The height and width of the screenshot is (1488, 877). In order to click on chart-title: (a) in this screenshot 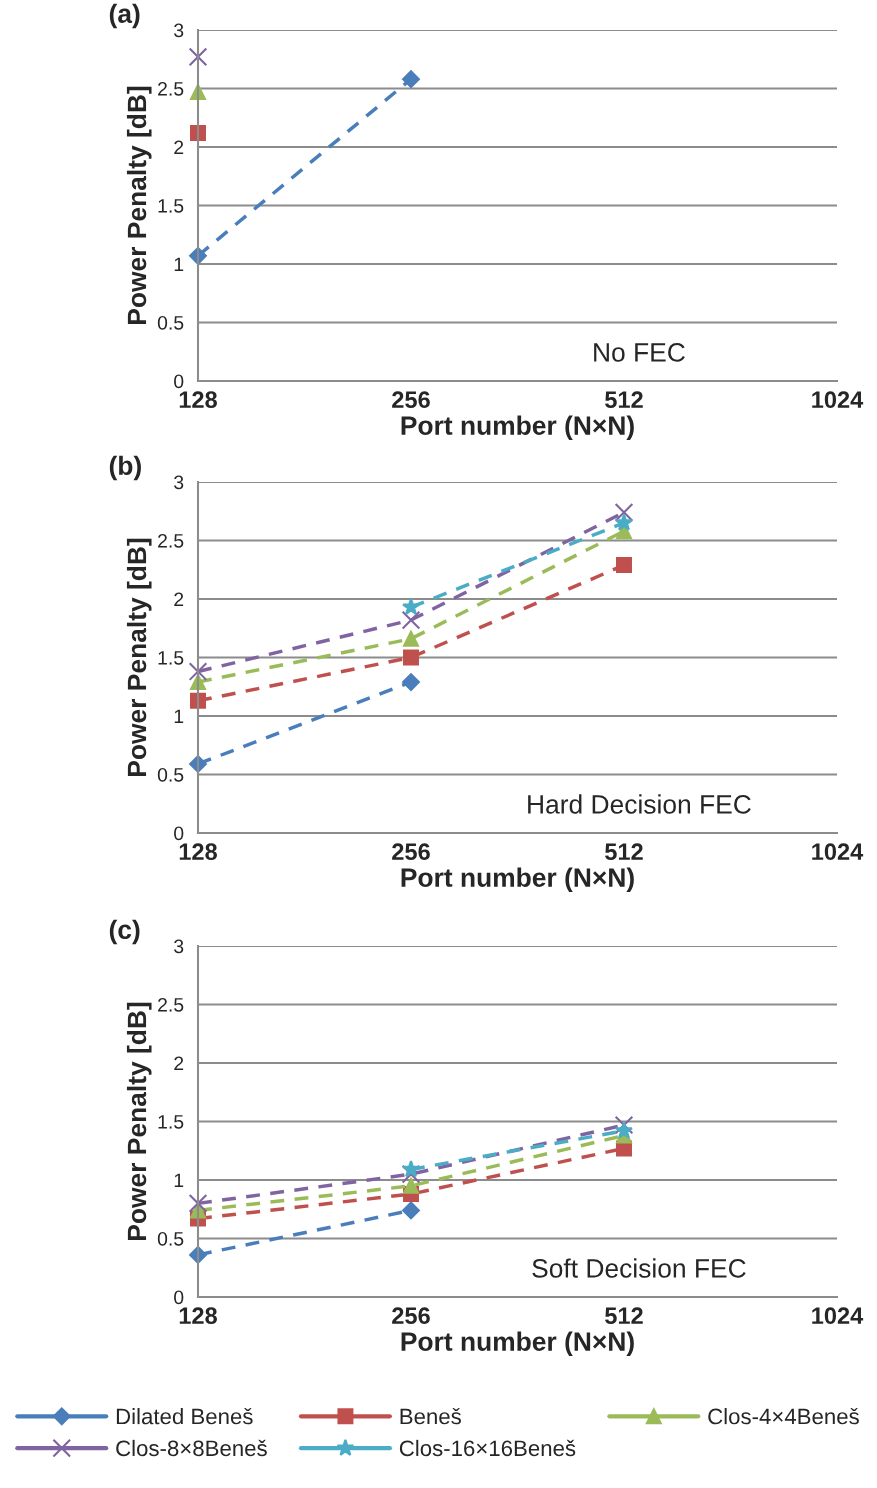, I will do `click(124, 16)`.